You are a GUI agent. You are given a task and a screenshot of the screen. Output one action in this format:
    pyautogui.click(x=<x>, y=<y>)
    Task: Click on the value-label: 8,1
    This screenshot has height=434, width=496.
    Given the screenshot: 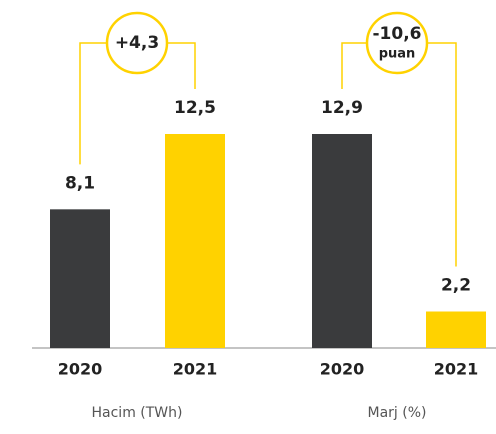 What is the action you would take?
    pyautogui.click(x=80, y=183)
    